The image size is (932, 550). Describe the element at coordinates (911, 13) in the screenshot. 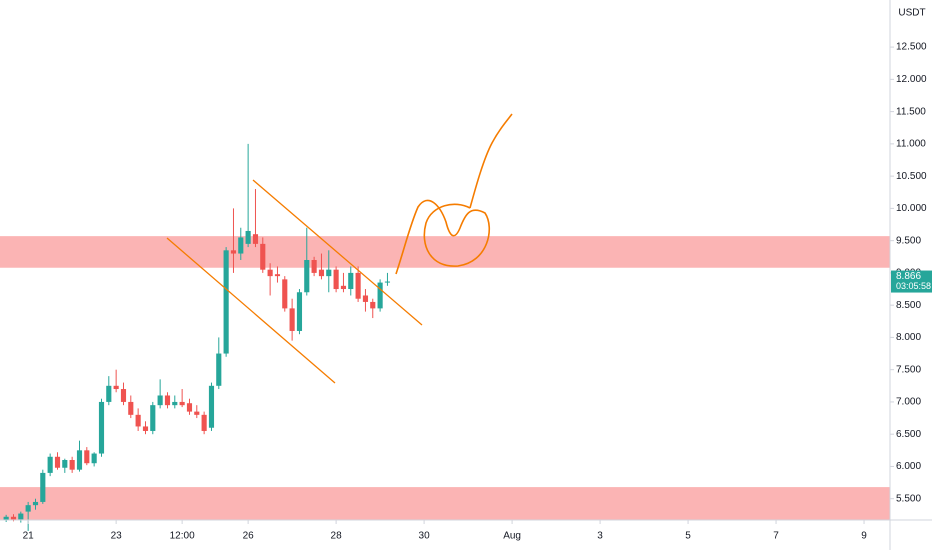

I see `axis-unit: USDT` at that location.